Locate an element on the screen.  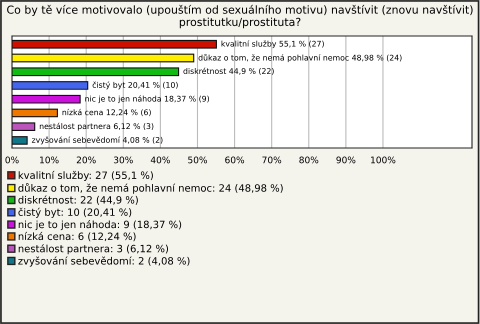
legend-label: zvyšování sebevědomí: 2 (4,08 %) is located at coordinates (104, 261).